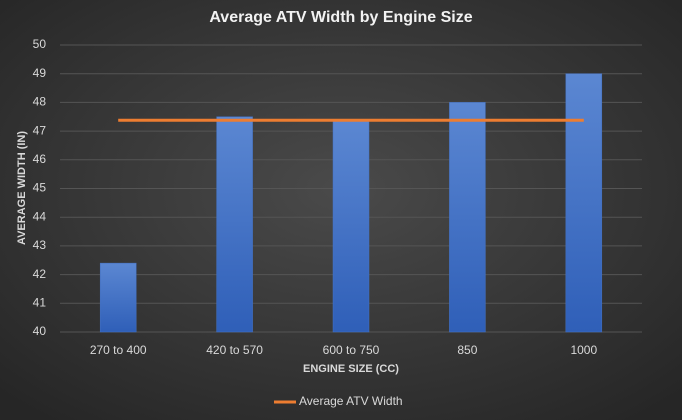 The image size is (682, 420). I want to click on y-tick-label: 49, so click(40, 73).